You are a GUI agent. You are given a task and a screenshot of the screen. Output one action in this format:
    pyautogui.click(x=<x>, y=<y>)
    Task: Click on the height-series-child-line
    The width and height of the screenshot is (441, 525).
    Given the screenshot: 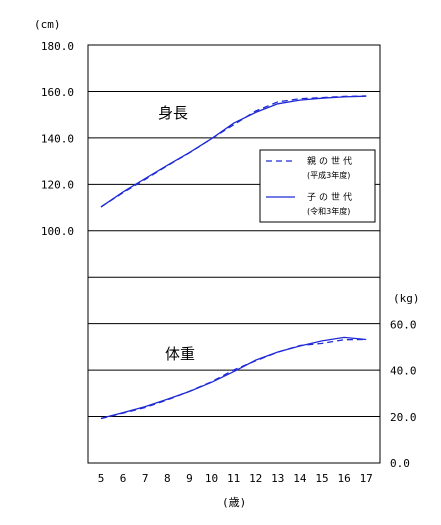 What is the action you would take?
    pyautogui.click(x=233, y=151)
    